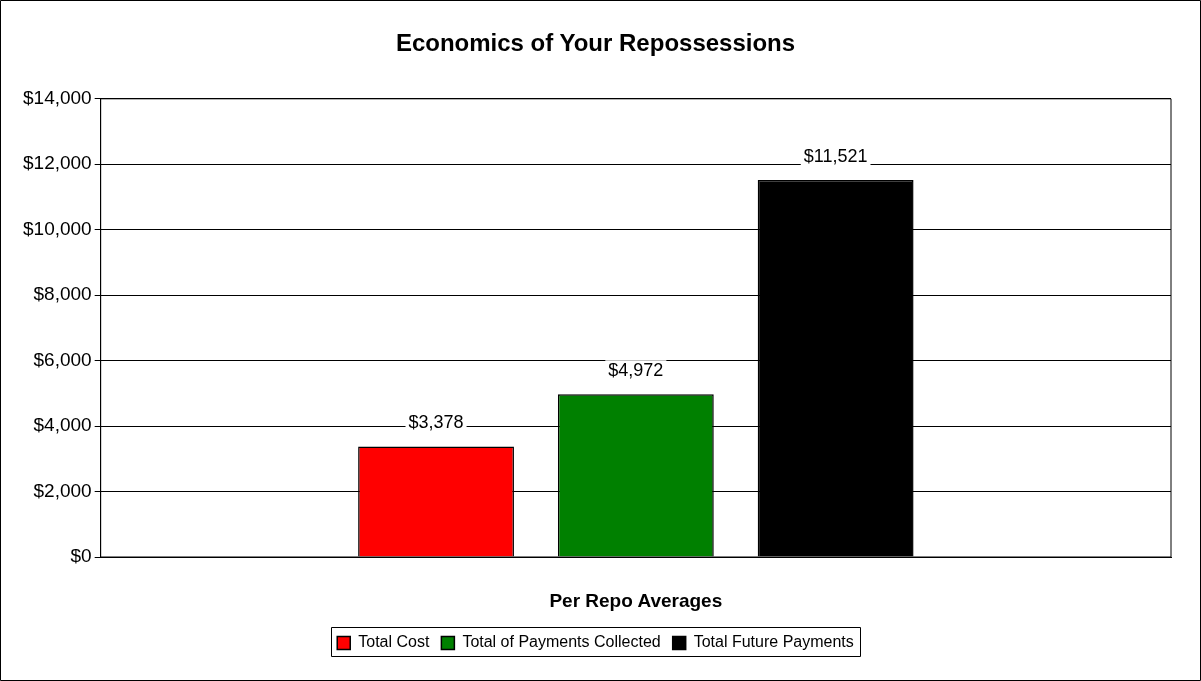 Image resolution: width=1201 pixels, height=681 pixels. I want to click on data-label: $4,972, so click(636, 370).